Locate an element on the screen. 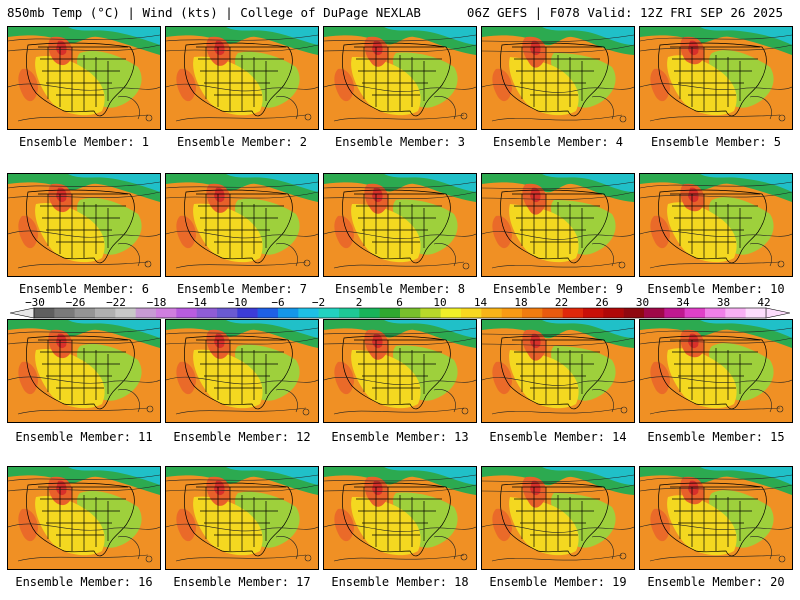  colorbar-right-arrow is located at coordinates (777, 313).